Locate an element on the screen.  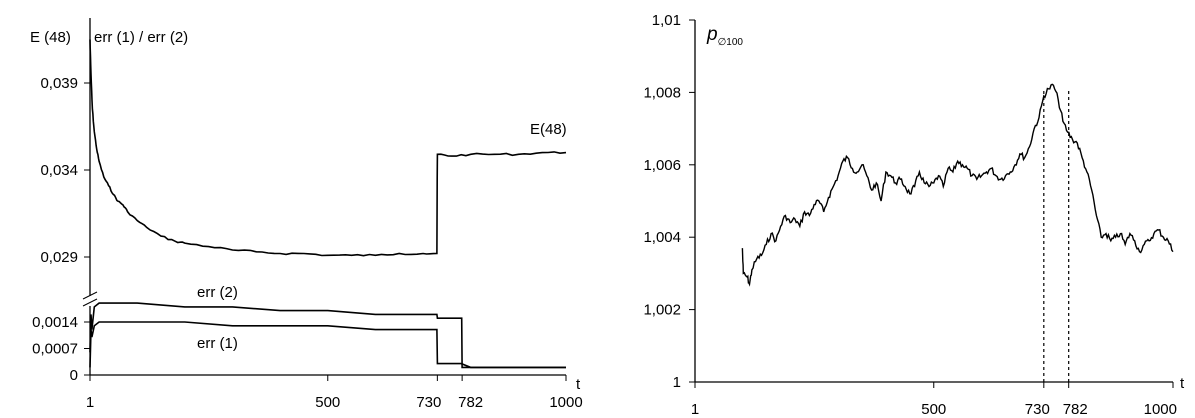
right-y-tick-label: 1,01 is located at coordinates (666, 20).